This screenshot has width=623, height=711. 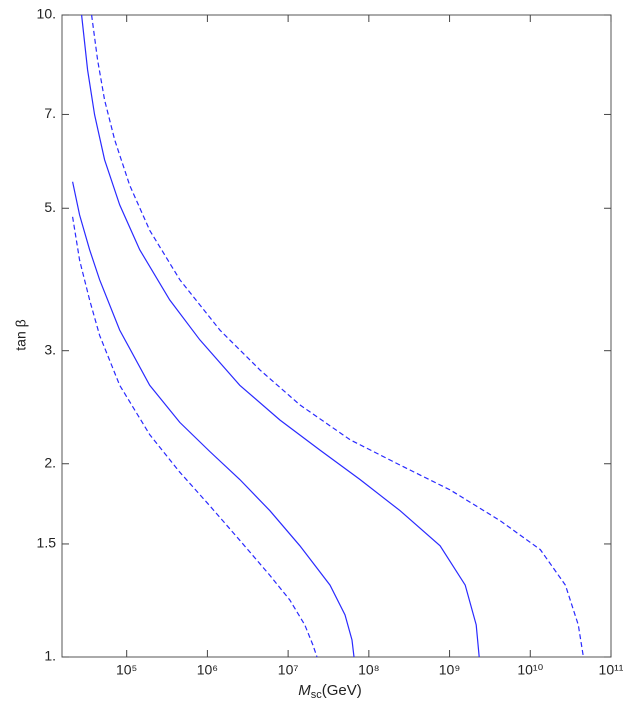 I want to click on x-tick-label: 10⁵, so click(x=126, y=670).